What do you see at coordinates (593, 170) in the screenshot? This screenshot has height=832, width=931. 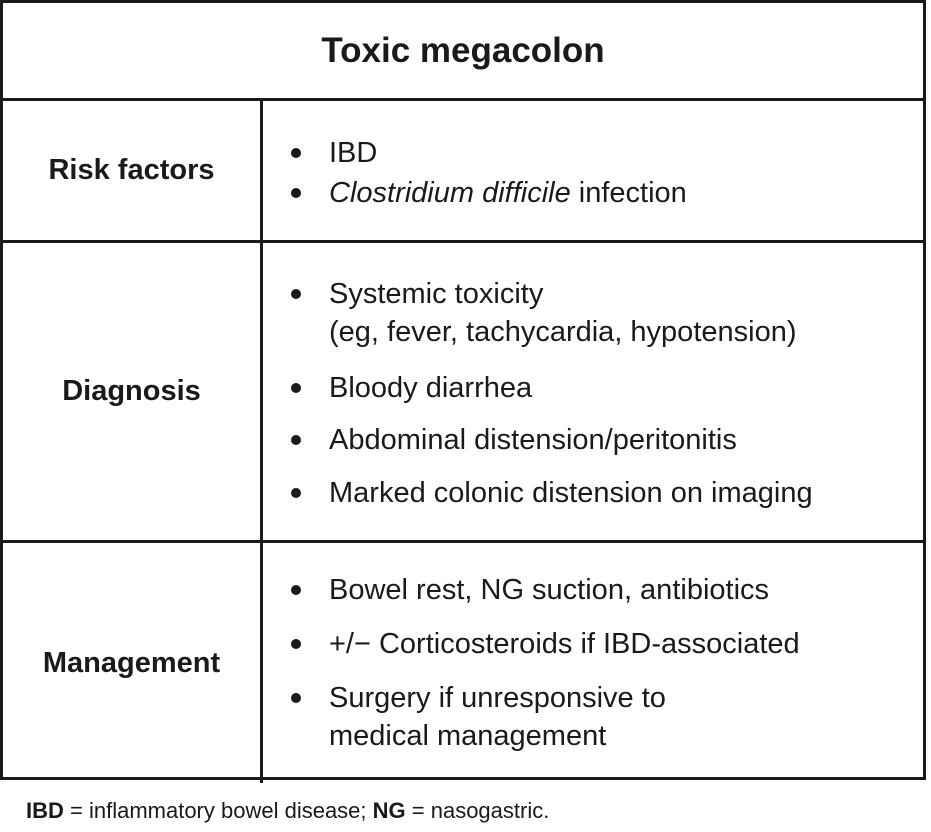 I see `risk-factors-content: IBD Clostridium difficile infection` at bounding box center [593, 170].